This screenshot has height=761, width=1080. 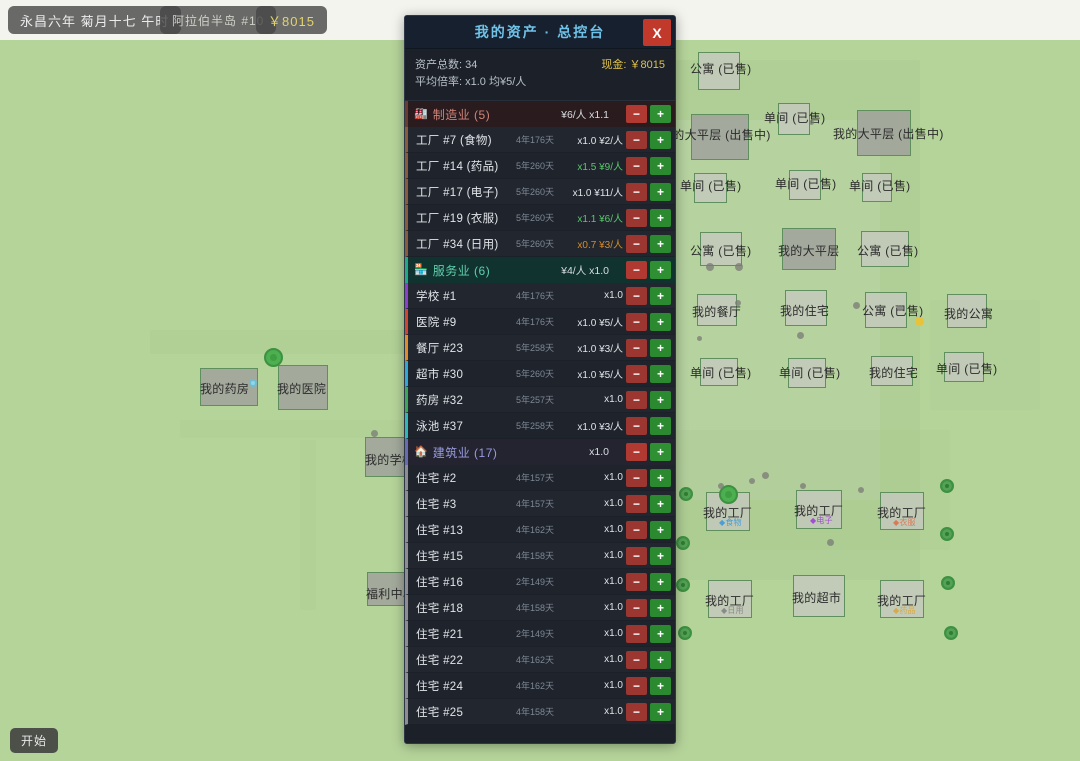 What do you see at coordinates (540, 556) in the screenshot?
I see `asset-row: 住宅 #15 4年158天 x1.0− +` at bounding box center [540, 556].